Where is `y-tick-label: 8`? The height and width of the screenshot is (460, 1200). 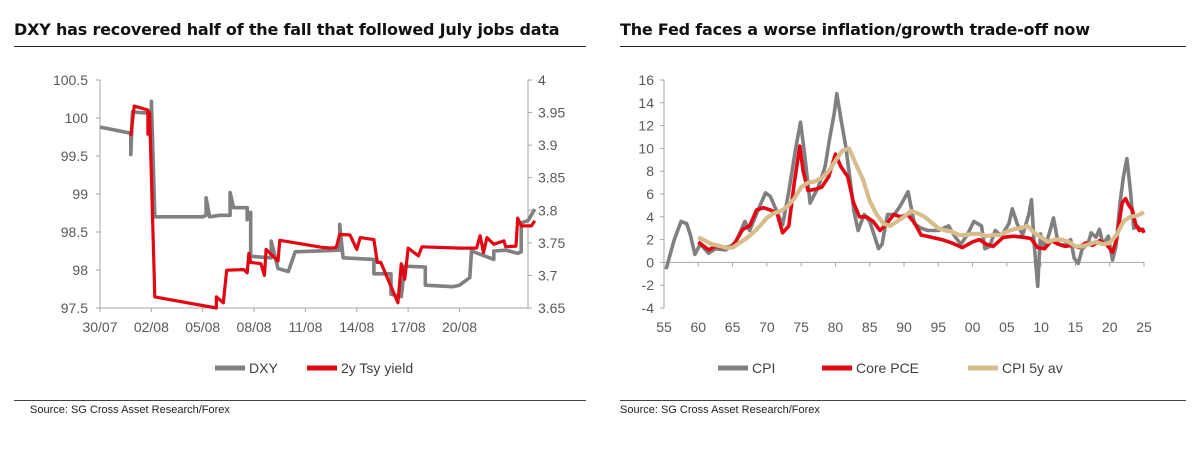 y-tick-label: 8 is located at coordinates (650, 171).